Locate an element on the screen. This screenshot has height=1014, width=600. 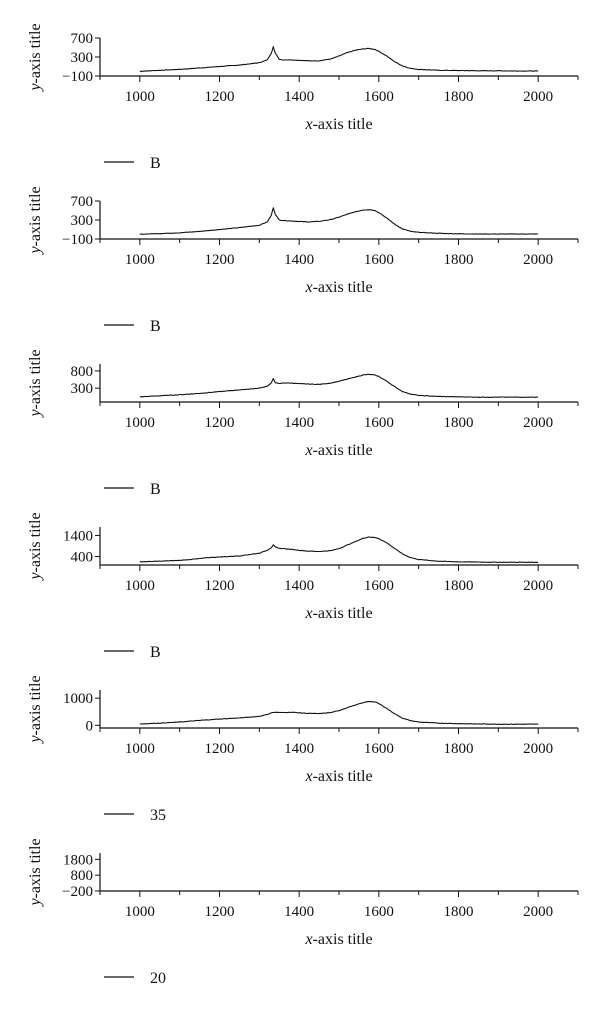
legend-label: 20 is located at coordinates (158, 978).